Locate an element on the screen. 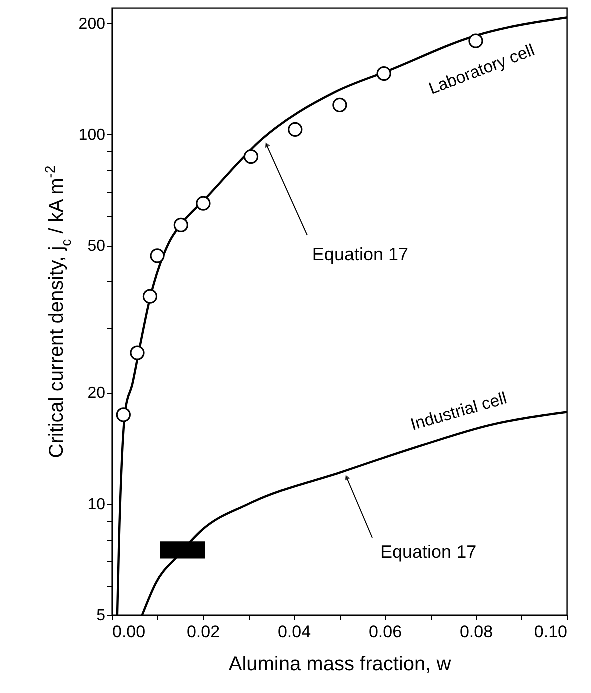 Image resolution: width=591 pixels, height=693 pixels. x-tick-label: 0.00 is located at coordinates (129, 632).